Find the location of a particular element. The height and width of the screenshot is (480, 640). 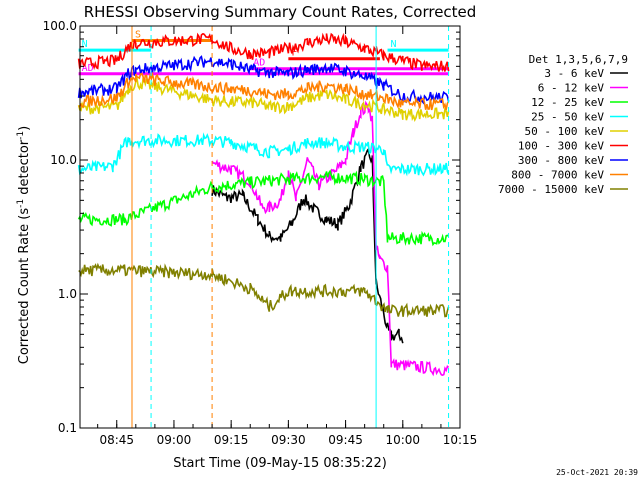

x-tick-label-4: 09:45 is located at coordinates (345, 440).